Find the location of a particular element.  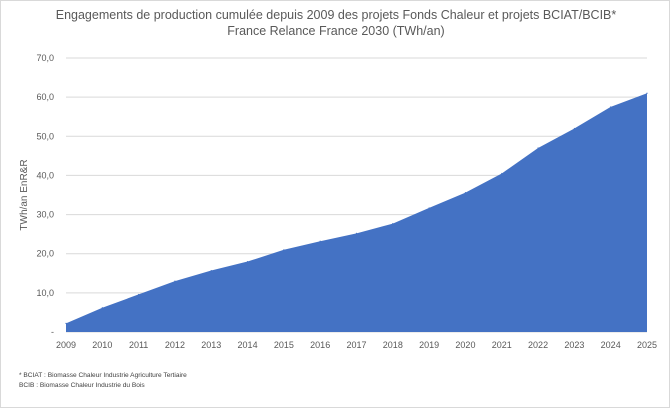

data-point-2023 is located at coordinates (574, 128).